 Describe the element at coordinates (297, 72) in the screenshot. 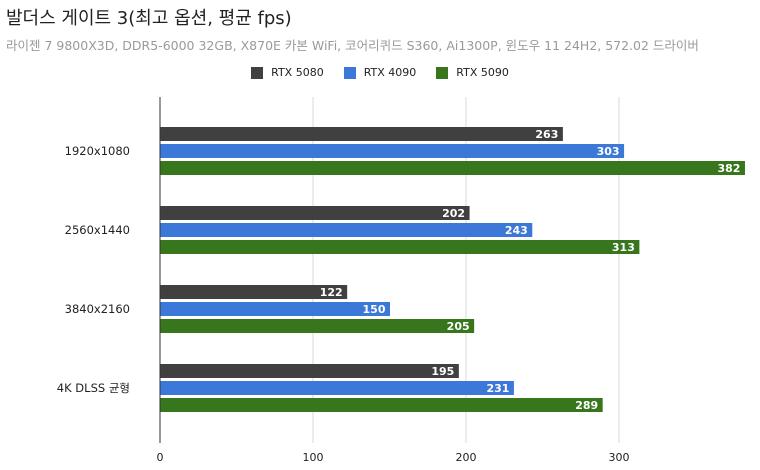

I see `legend-label-rtx-5080: RTX 5080` at that location.